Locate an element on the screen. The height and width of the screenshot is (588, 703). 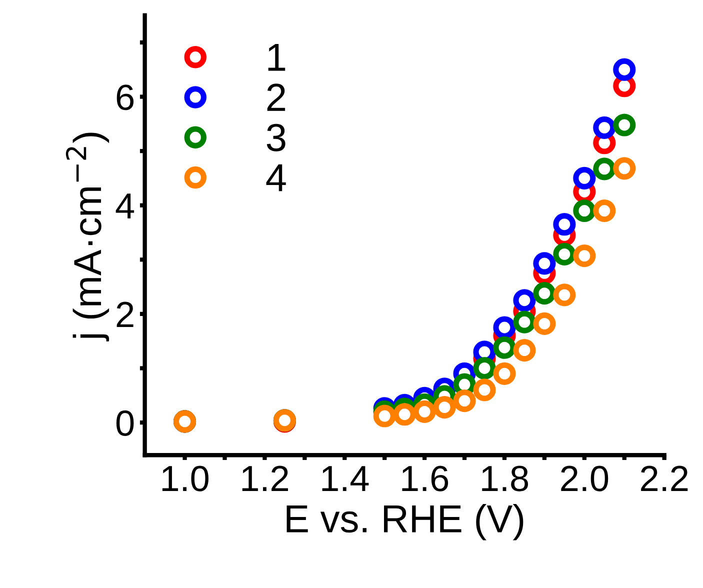
legend-label: 1 is located at coordinates (277, 57).